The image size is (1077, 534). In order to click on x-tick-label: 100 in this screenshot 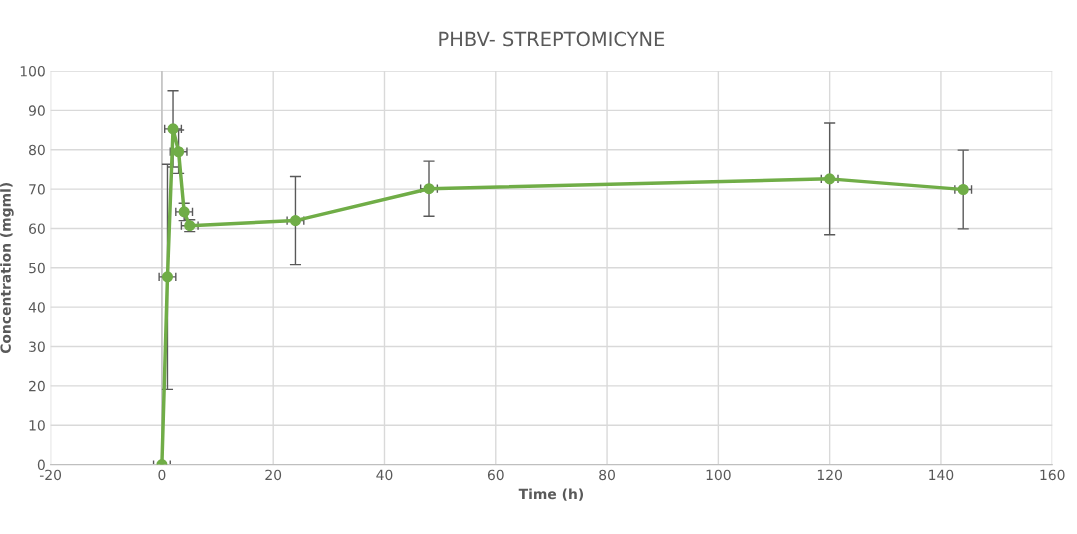, I will do `click(718, 475)`.